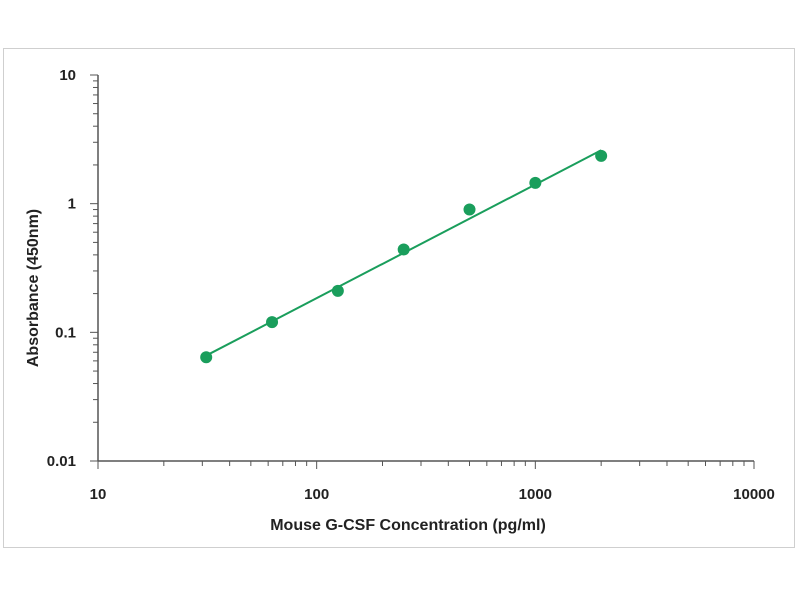  I want to click on x-axis-tick-labels: 10 100 1000 10000, so click(432, 494).